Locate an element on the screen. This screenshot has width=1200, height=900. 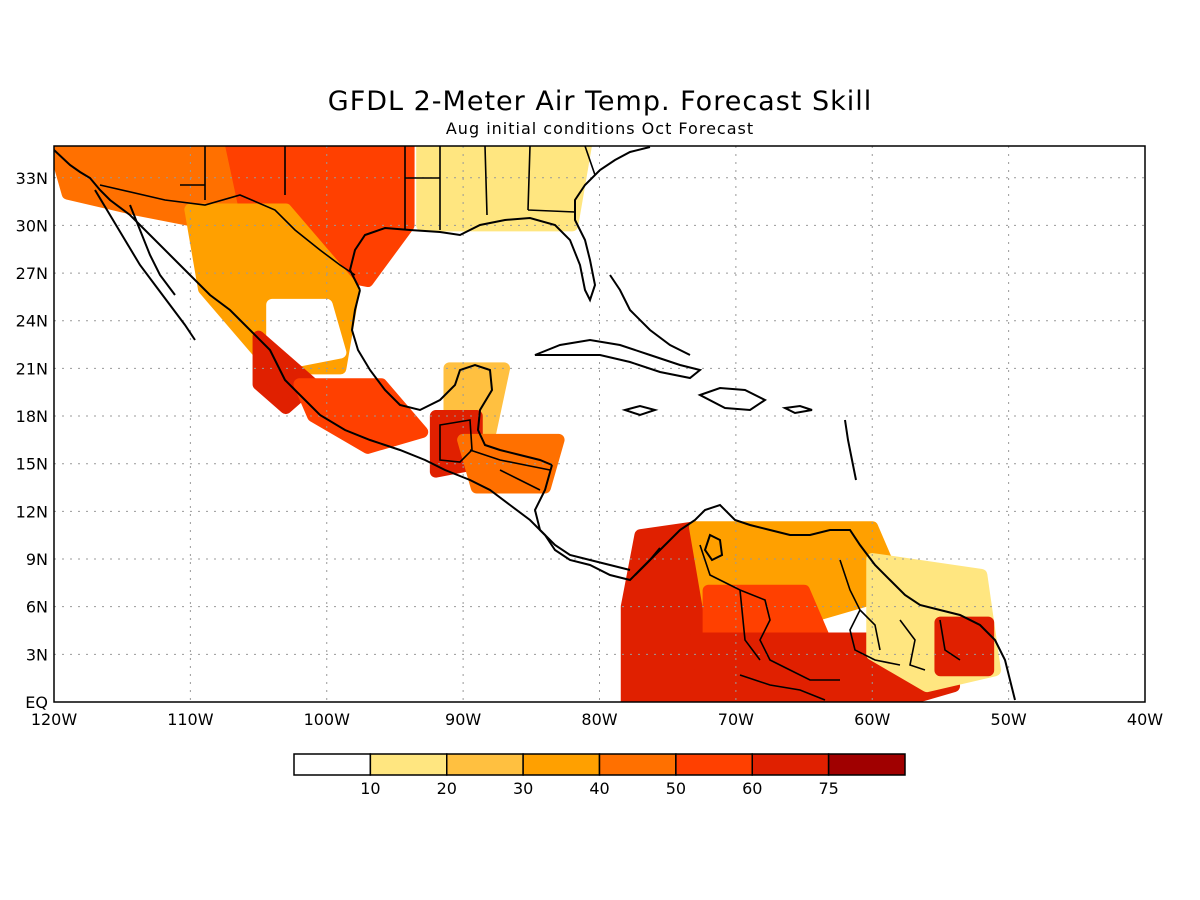
y-tick-label: 12N is located at coordinates (32, 511).